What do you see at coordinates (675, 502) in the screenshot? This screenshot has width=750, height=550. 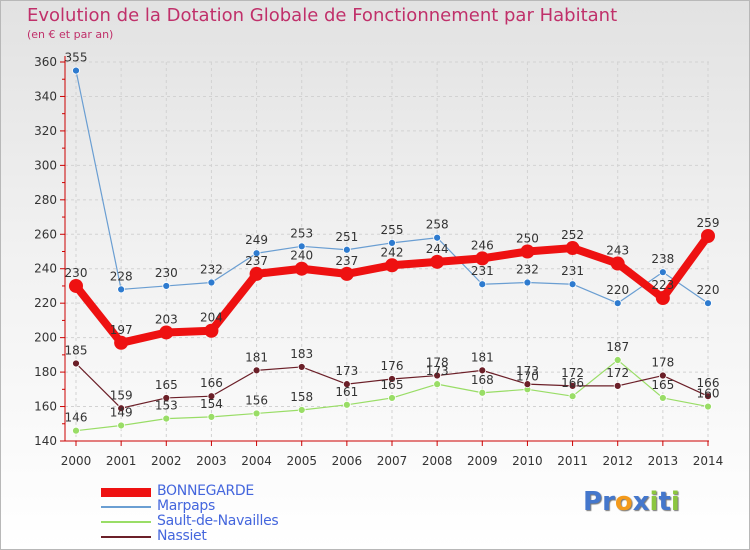 I see `logo-letter: i` at bounding box center [675, 502].